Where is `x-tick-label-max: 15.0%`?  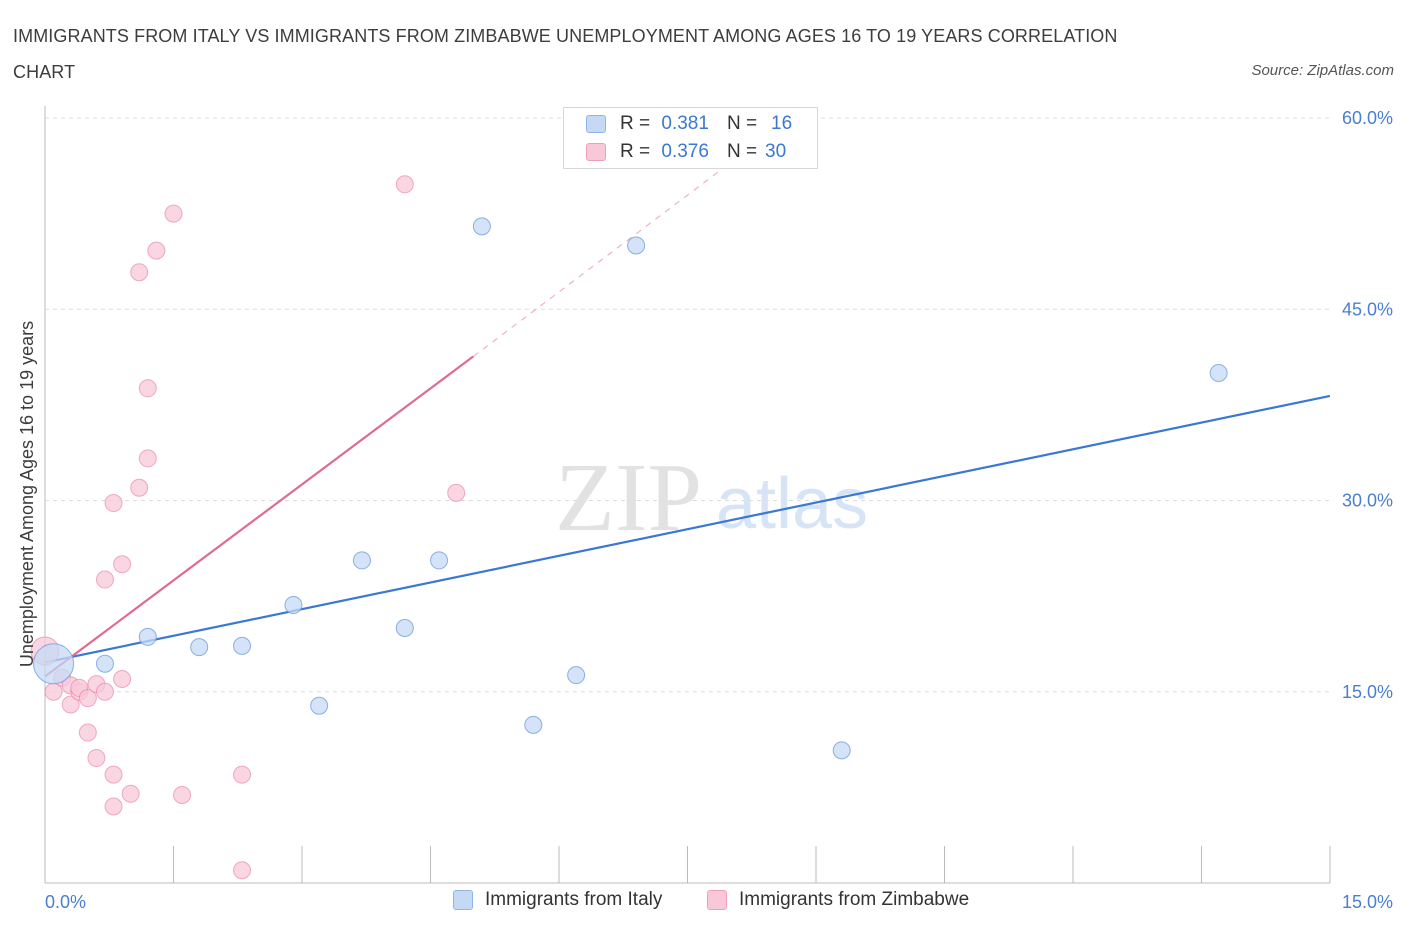 x-tick-label-max: 15.0% is located at coordinates (1367, 902).